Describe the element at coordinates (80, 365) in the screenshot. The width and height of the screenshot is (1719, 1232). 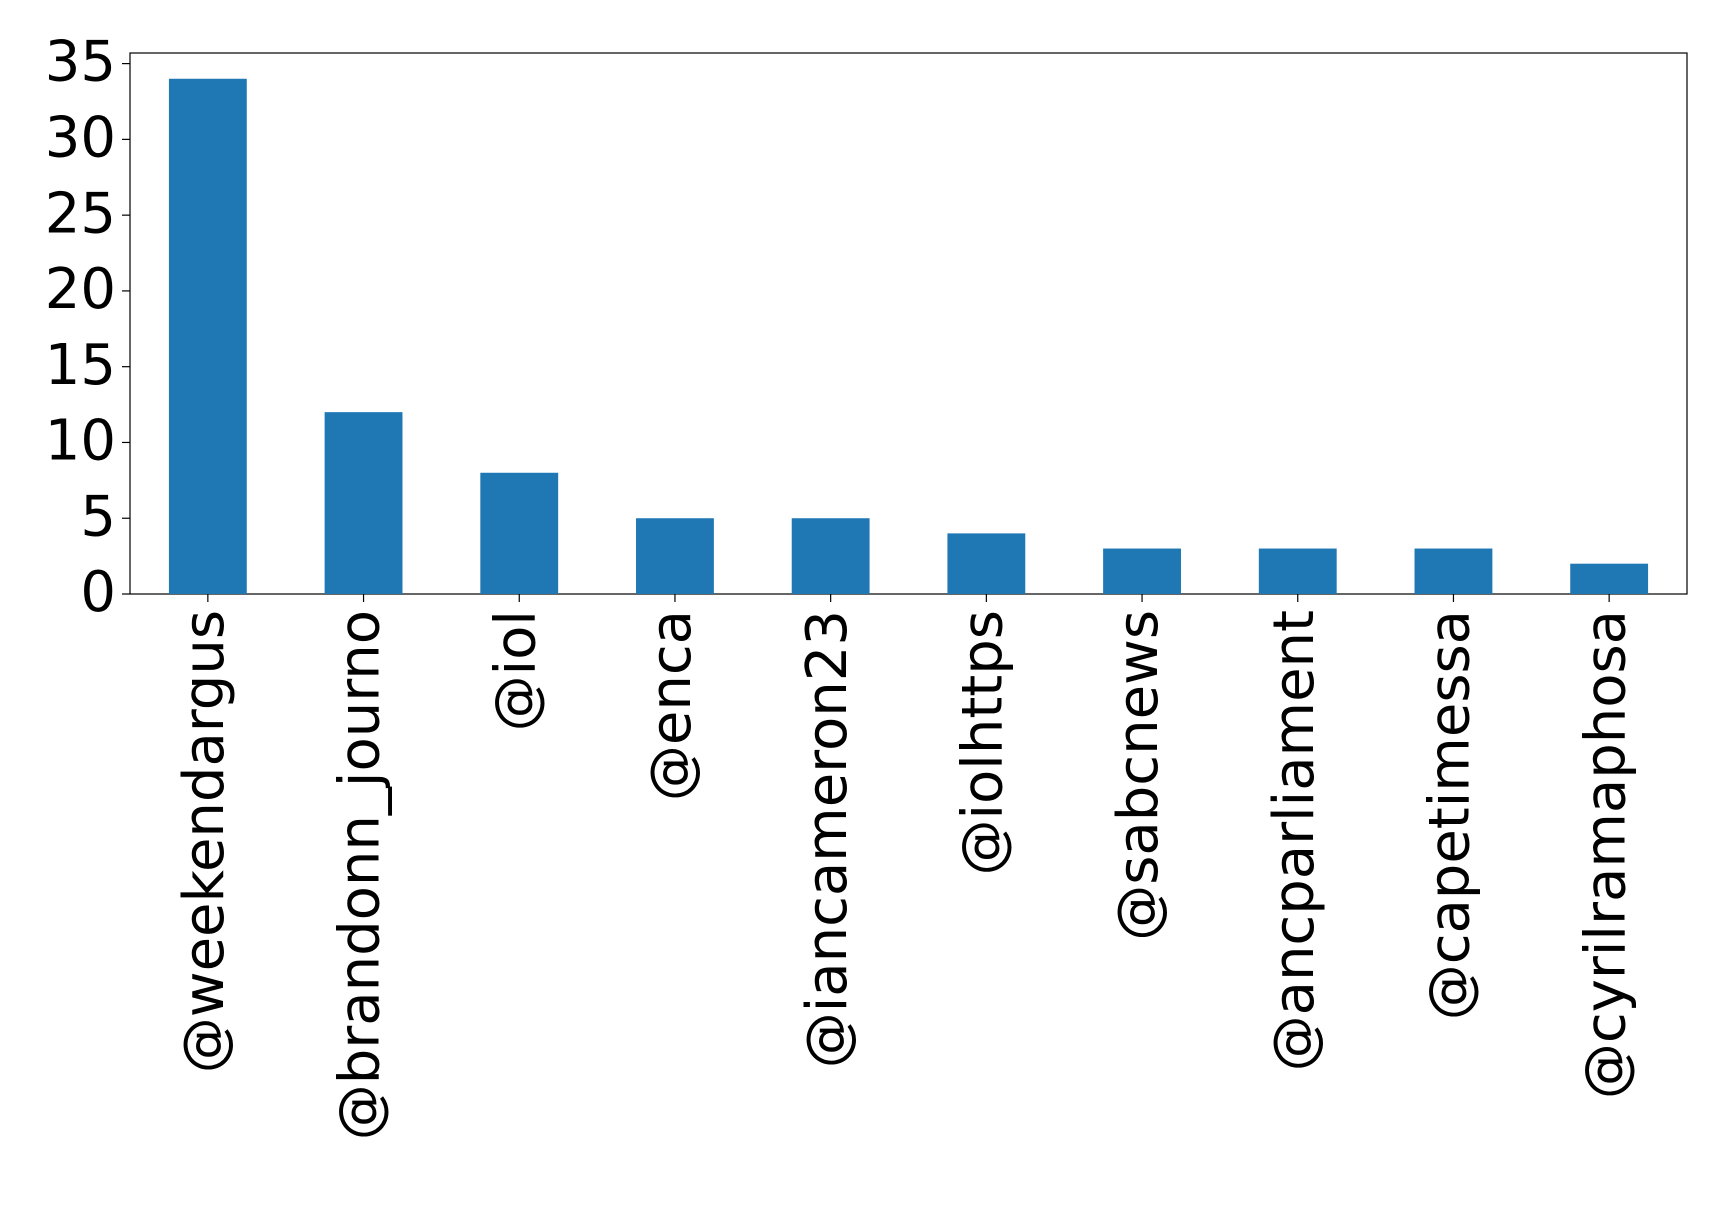
I see `y-tick-label: 15` at that location.